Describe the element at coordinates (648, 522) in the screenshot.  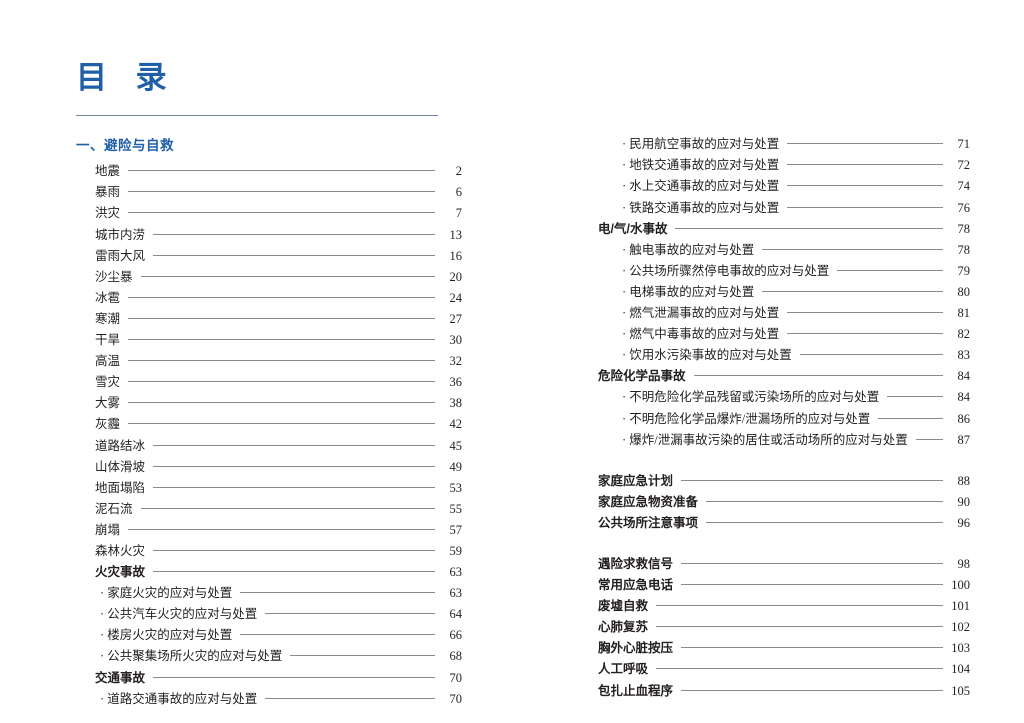
I see `toc-entry-label: 公共场所注意事项` at that location.